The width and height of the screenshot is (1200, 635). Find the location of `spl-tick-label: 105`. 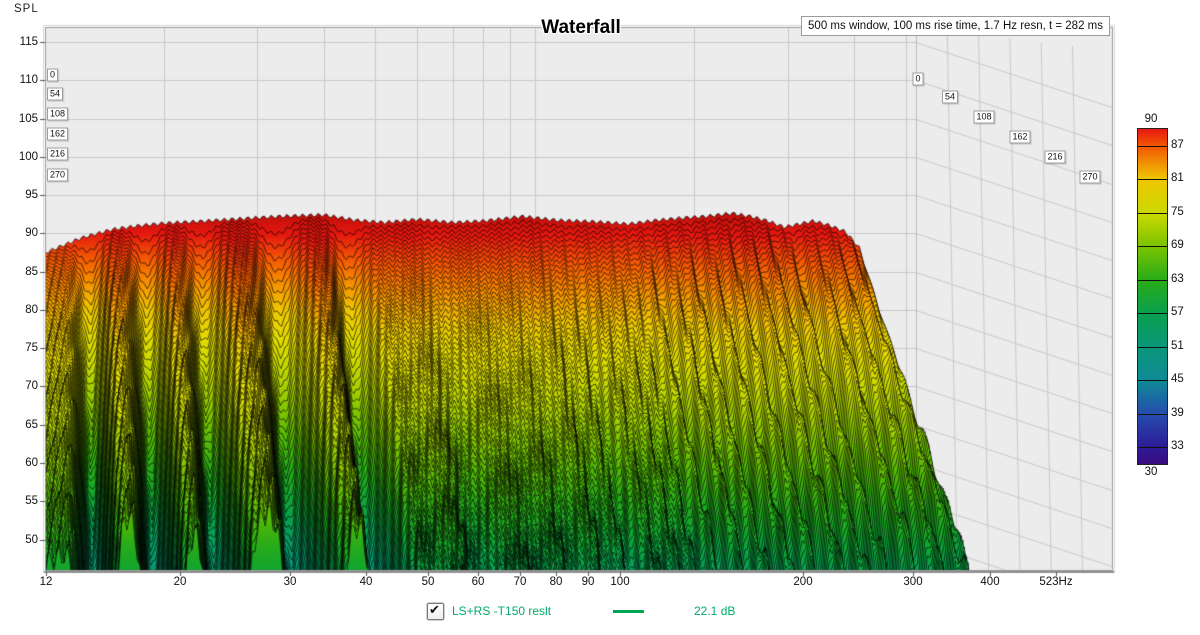

spl-tick-label: 105 is located at coordinates (28, 118).